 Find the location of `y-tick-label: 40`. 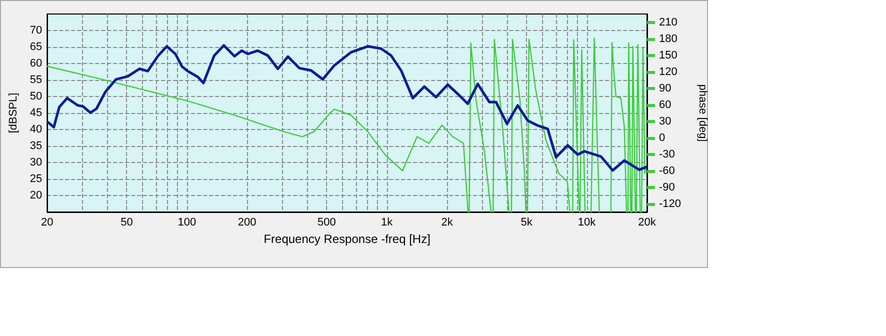

y-tick-label: 40 is located at coordinates (36, 130).